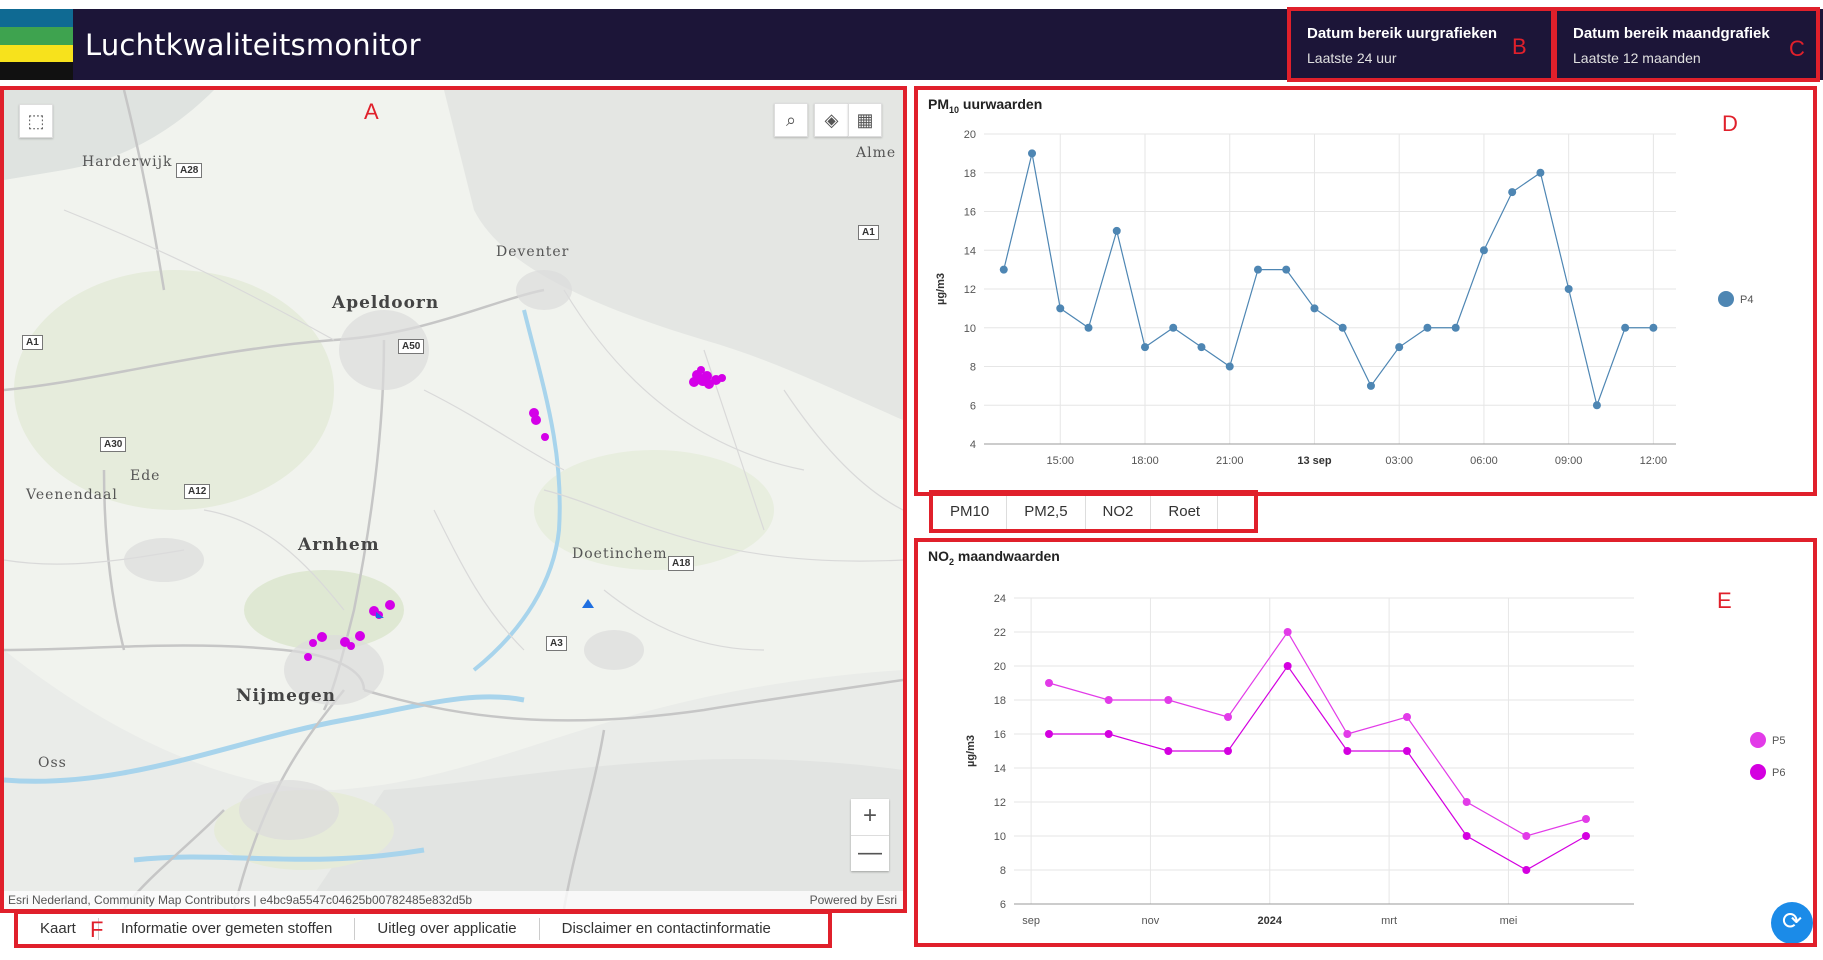 Image resolution: width=1823 pixels, height=960 pixels. What do you see at coordinates (1792, 923) in the screenshot?
I see `refresh-icon: ⟳` at bounding box center [1792, 923].